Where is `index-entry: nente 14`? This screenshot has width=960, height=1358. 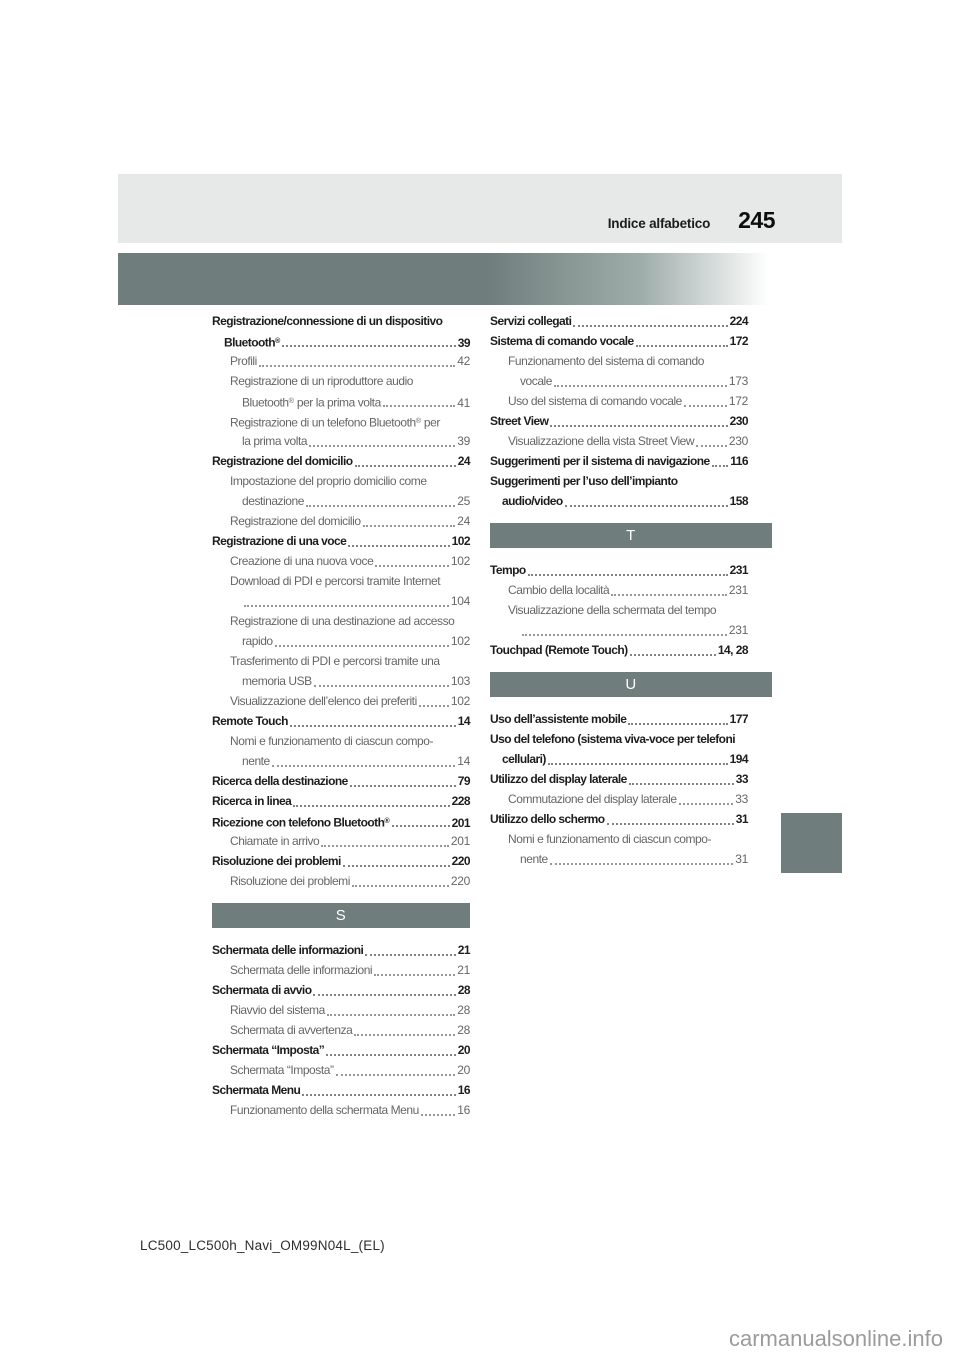 index-entry: nente 14 is located at coordinates (341, 761).